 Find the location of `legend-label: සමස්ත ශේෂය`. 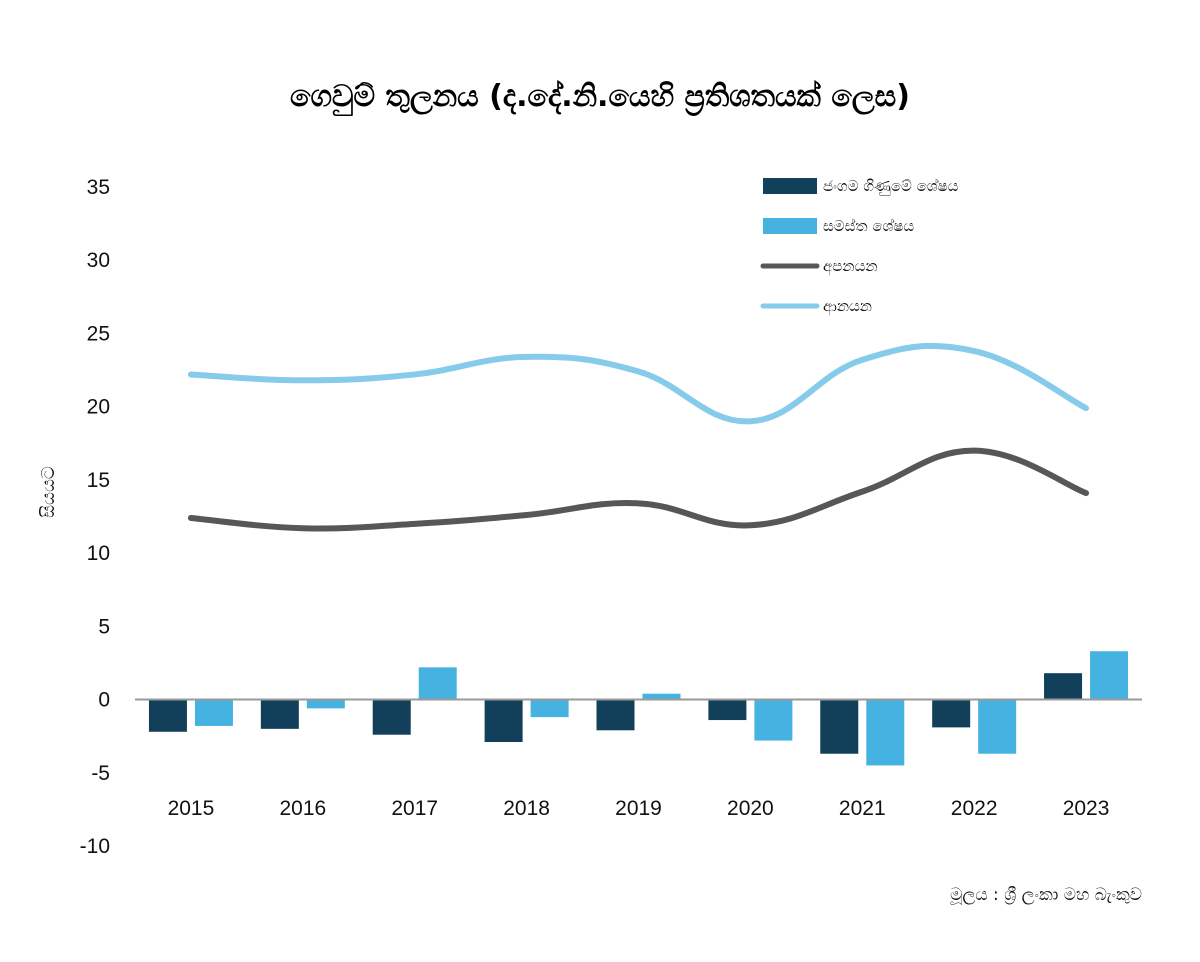

legend-label: සමස්ත ශේෂය is located at coordinates (868, 226).